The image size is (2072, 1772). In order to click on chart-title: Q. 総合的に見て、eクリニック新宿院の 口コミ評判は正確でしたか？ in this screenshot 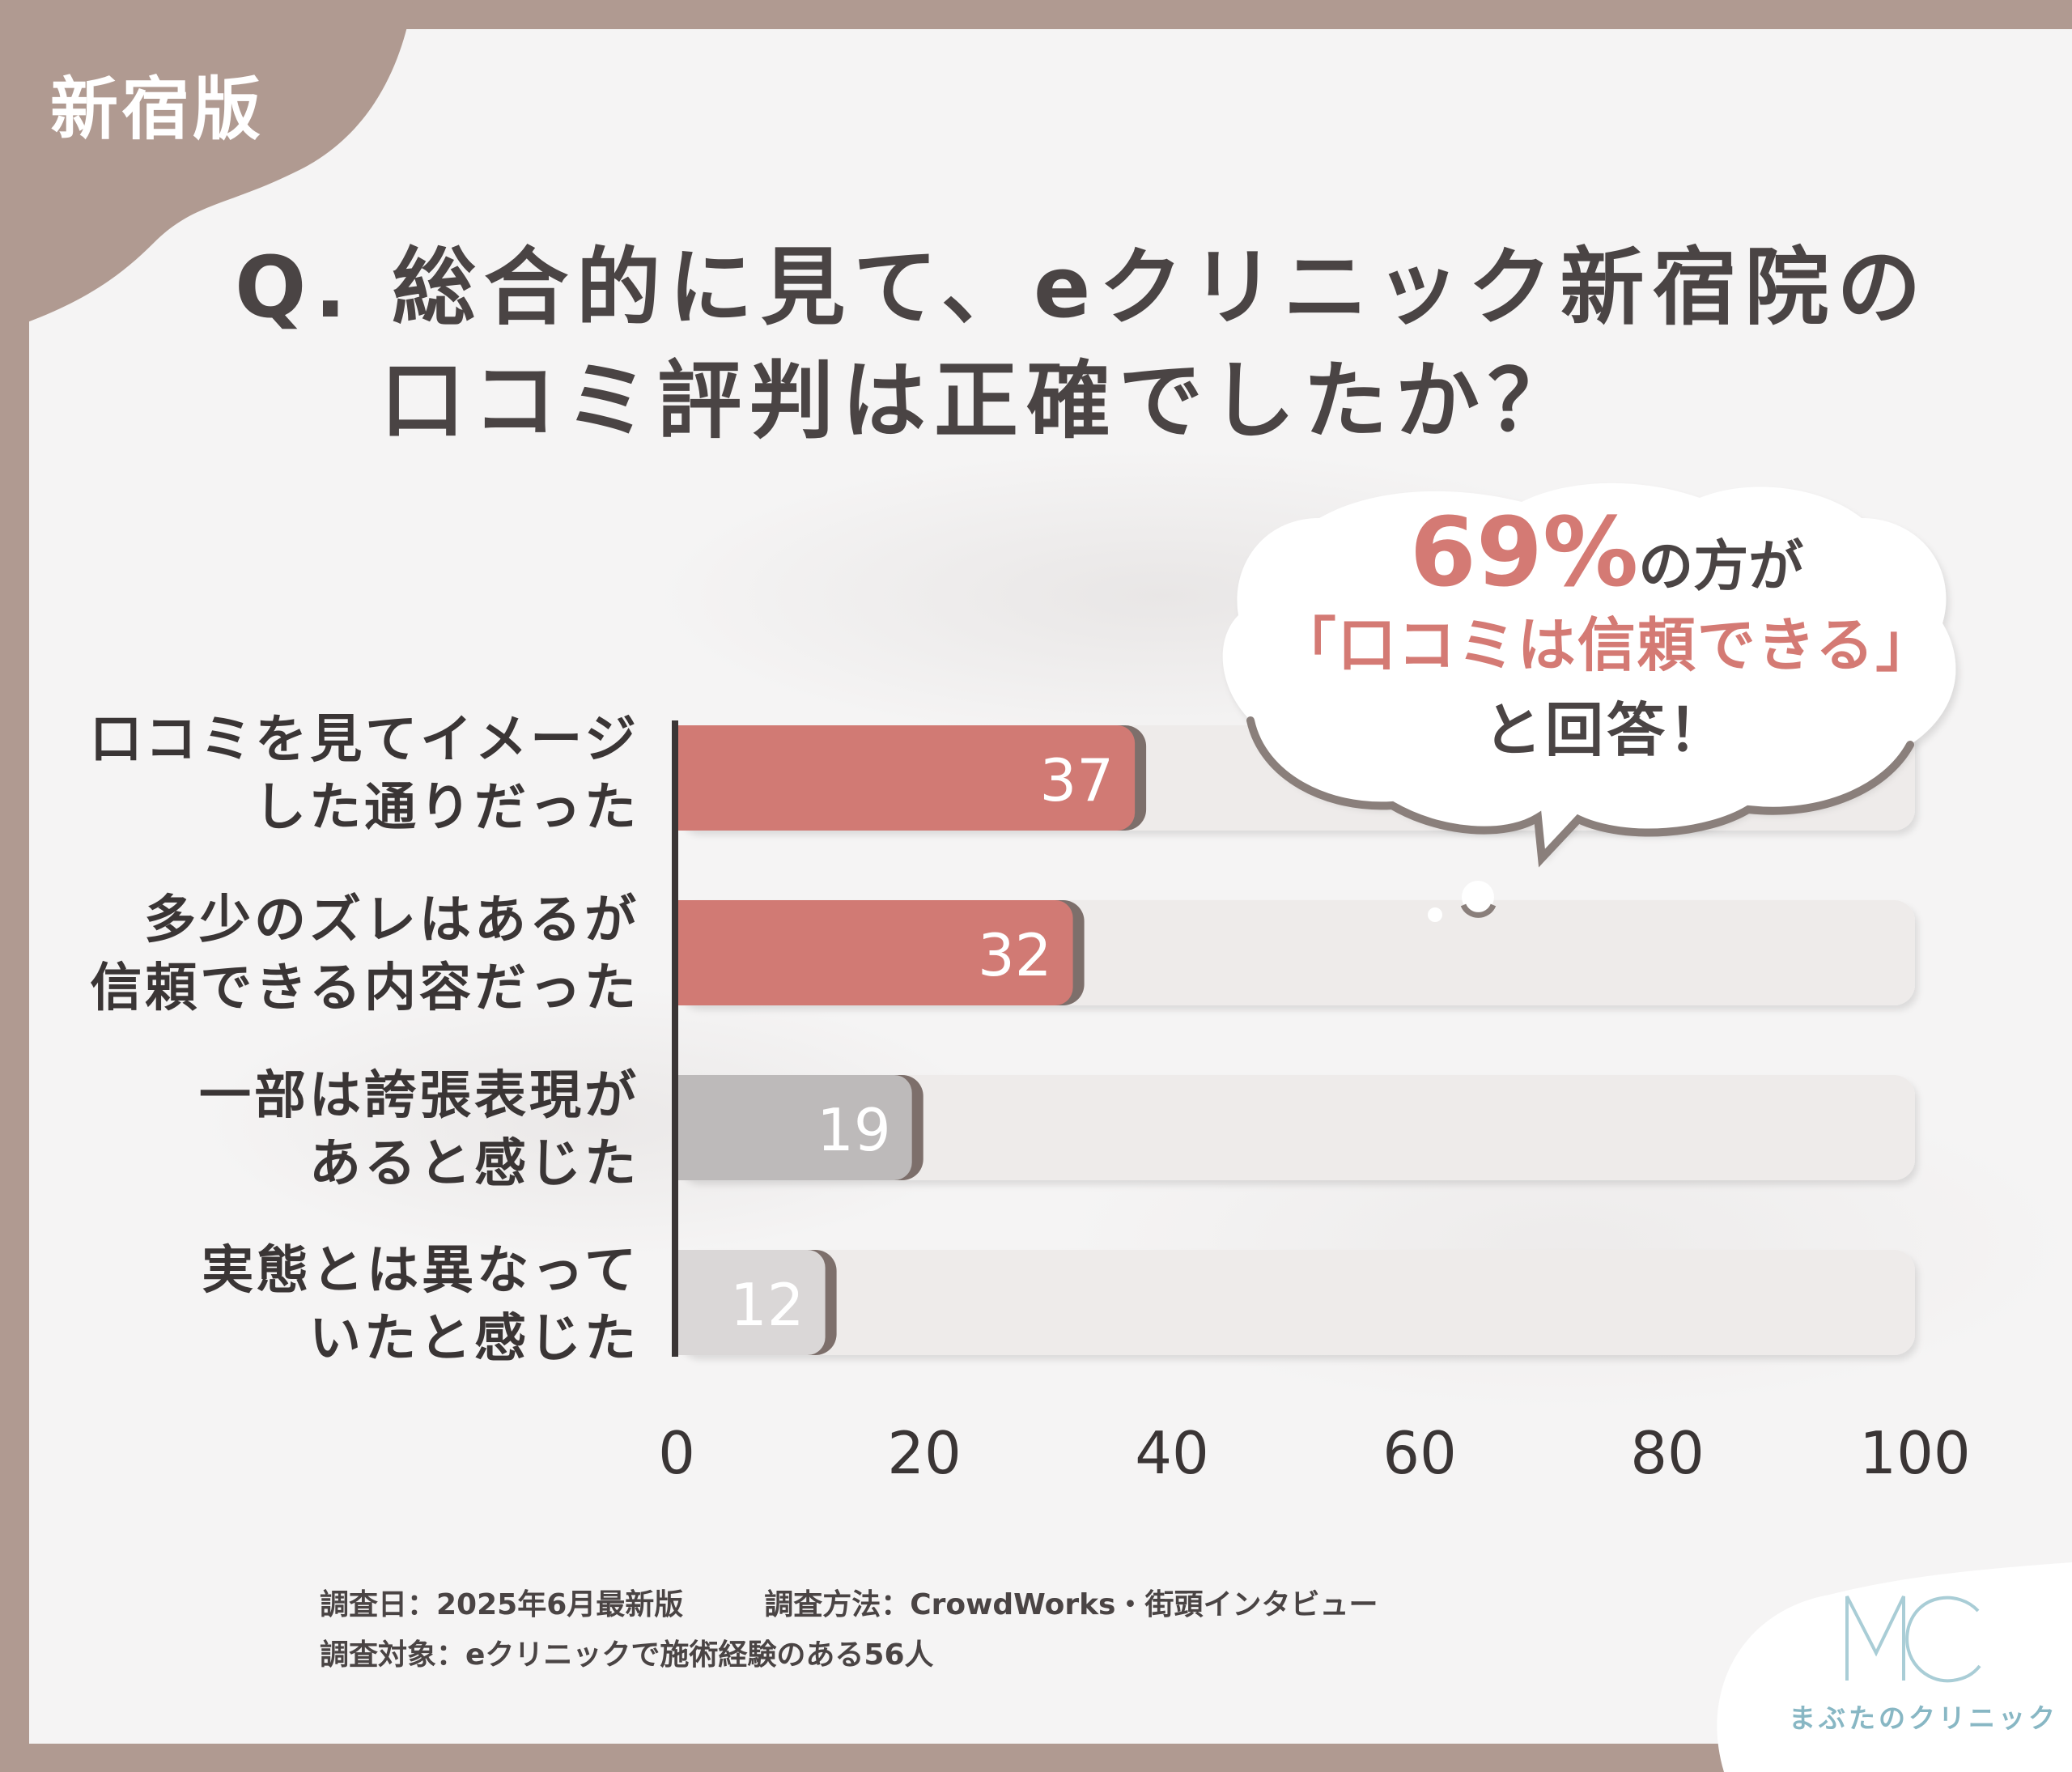, I will do `click(1125, 344)`.